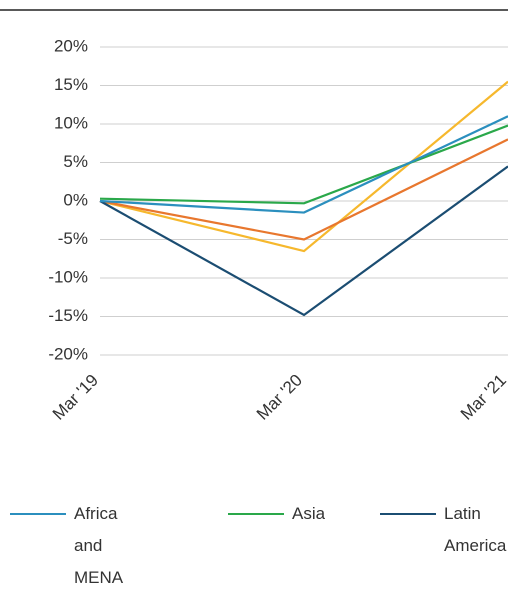 This screenshot has width=508, height=594. What do you see at coordinates (68, 353) in the screenshot?
I see `y-tick-label: -20%` at bounding box center [68, 353].